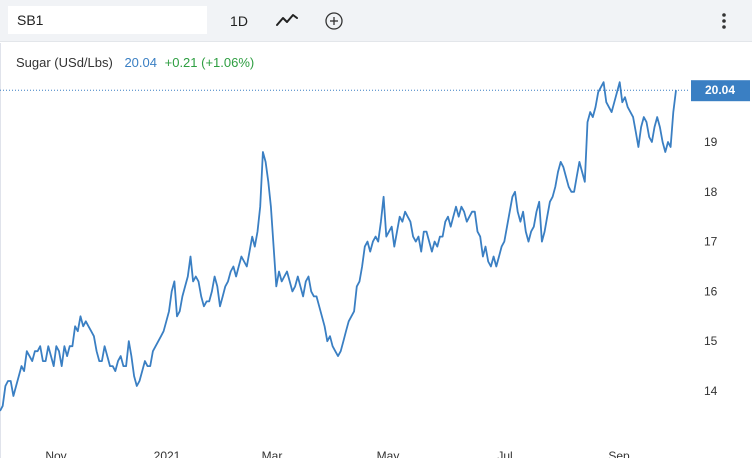  What do you see at coordinates (711, 391) in the screenshot?
I see `y-tick-label: 14` at bounding box center [711, 391].